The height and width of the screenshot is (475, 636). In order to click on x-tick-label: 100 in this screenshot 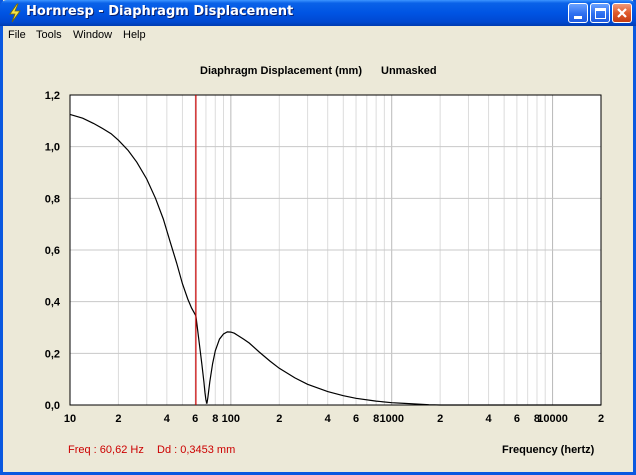, I will do `click(231, 419)`.